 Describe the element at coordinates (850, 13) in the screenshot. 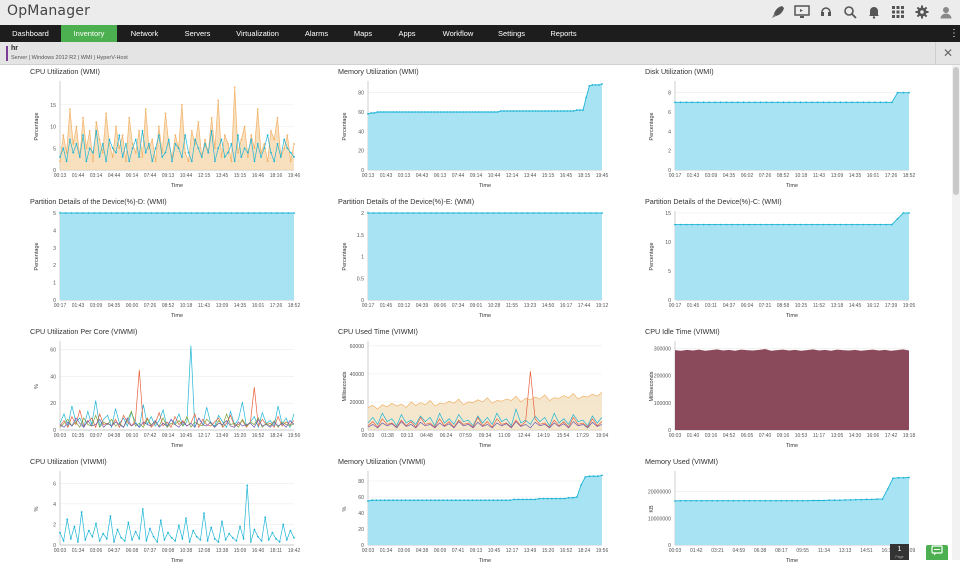

I see `search-icon` at that location.